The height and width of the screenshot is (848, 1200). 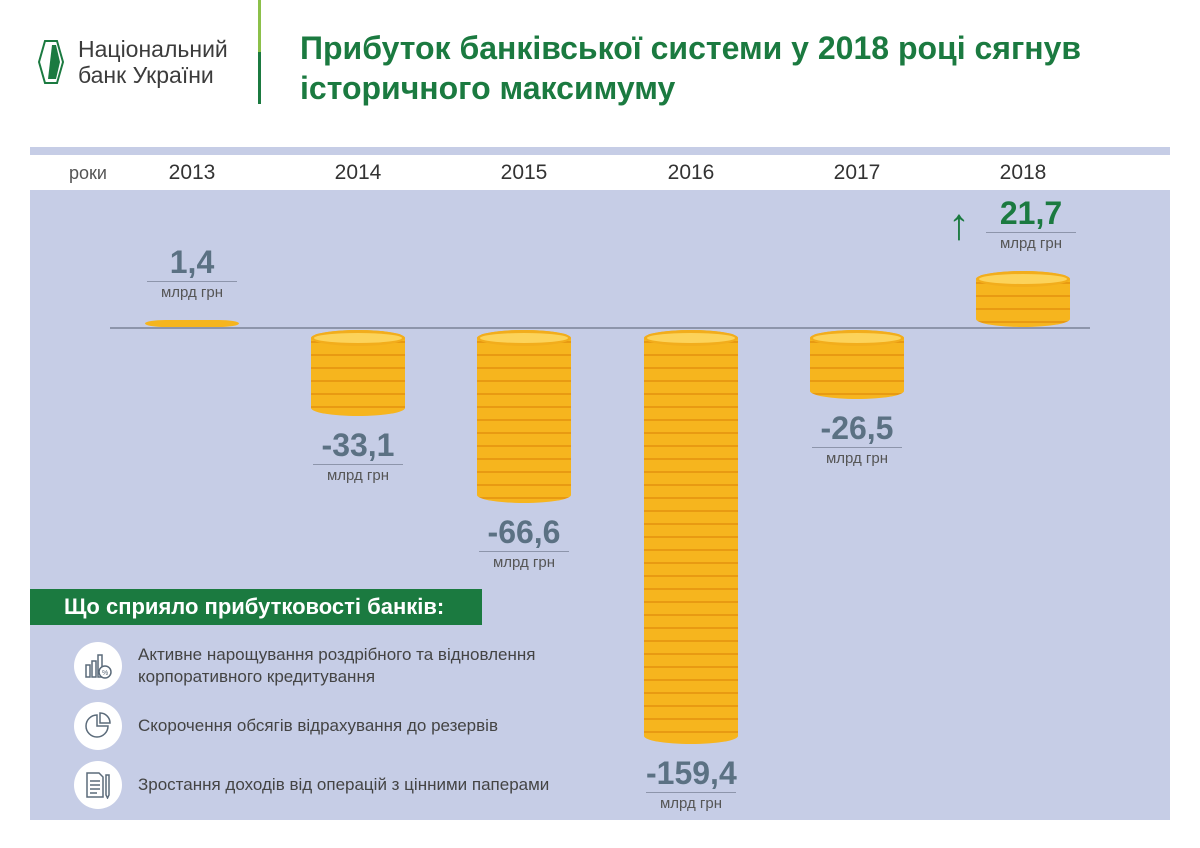 I want to click on nbu-logo: Національний банк України, so click(x=133, y=62).